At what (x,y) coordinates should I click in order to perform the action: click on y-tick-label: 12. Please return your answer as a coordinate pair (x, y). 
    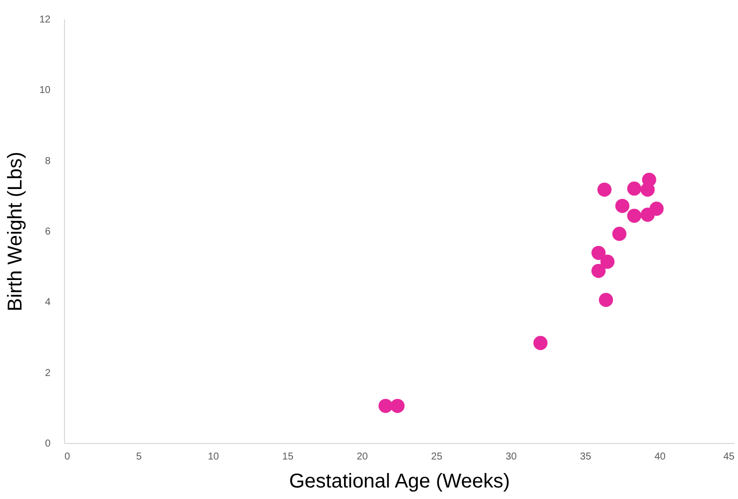
    Looking at the image, I should click on (45, 20).